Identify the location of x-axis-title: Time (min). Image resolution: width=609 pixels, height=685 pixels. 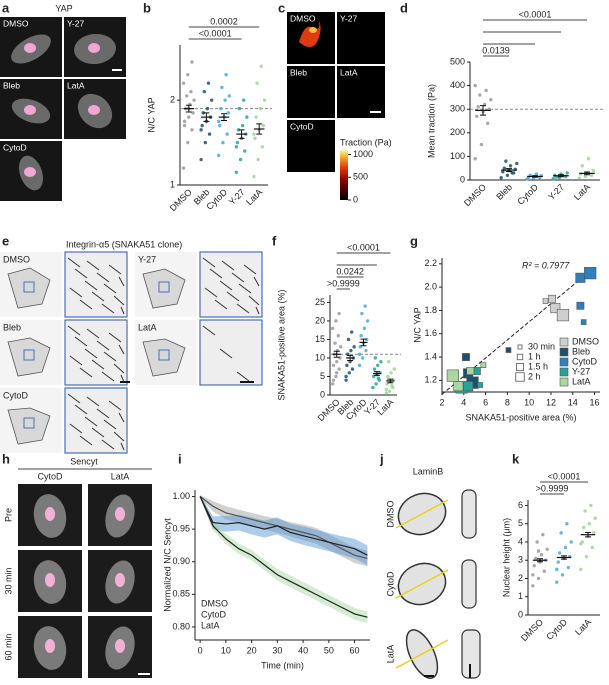
(282, 665).